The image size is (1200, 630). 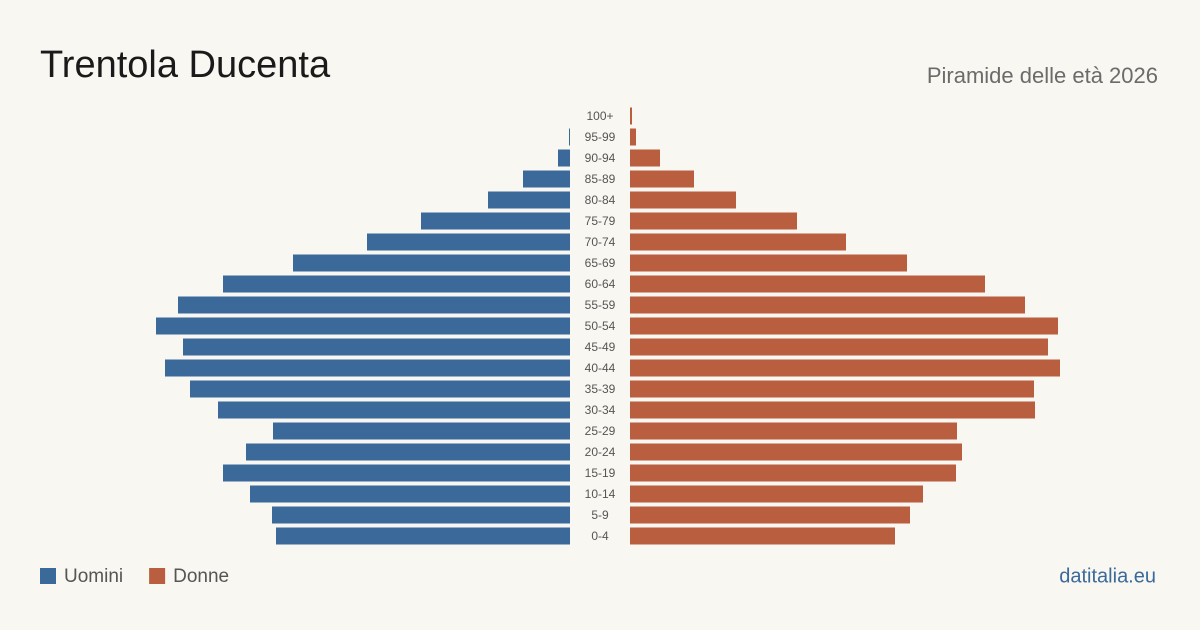 I want to click on age-label: 15-19, so click(x=600, y=473).